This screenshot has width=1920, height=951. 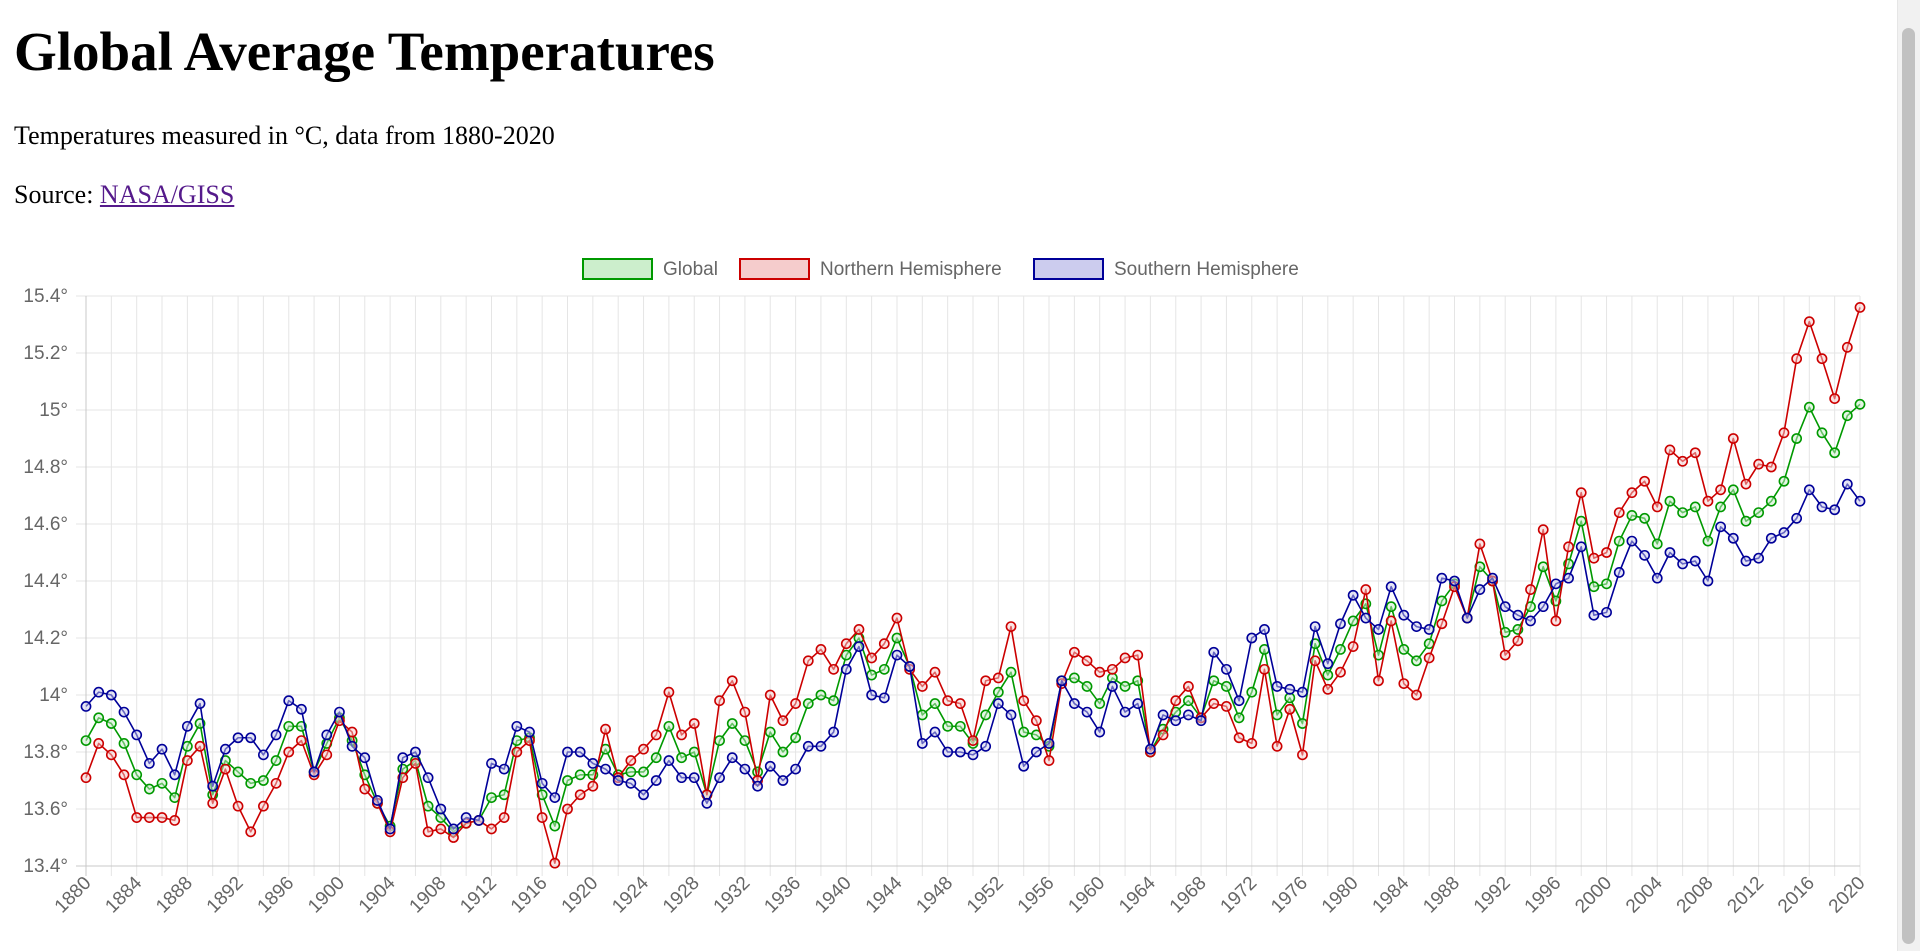 I want to click on x-tick-label: 1912, so click(x=478, y=895).